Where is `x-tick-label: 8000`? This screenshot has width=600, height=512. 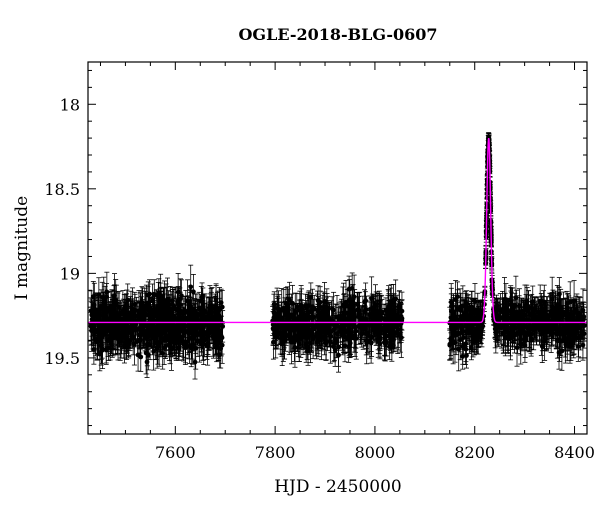
x-tick-label: 8000 is located at coordinates (375, 452).